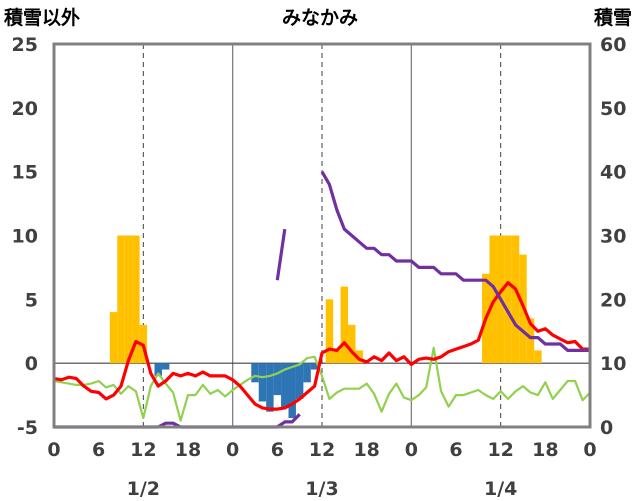  Describe the element at coordinates (500, 489) in the screenshot. I see `day-label: 1/4` at that location.